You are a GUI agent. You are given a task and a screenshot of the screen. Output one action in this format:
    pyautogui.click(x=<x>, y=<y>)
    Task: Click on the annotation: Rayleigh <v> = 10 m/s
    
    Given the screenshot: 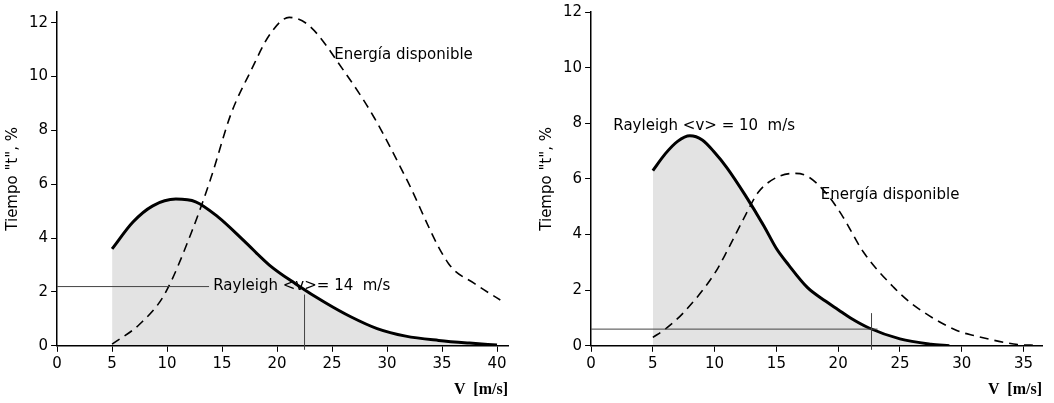 What is the action you would take?
    pyautogui.click(x=704, y=124)
    